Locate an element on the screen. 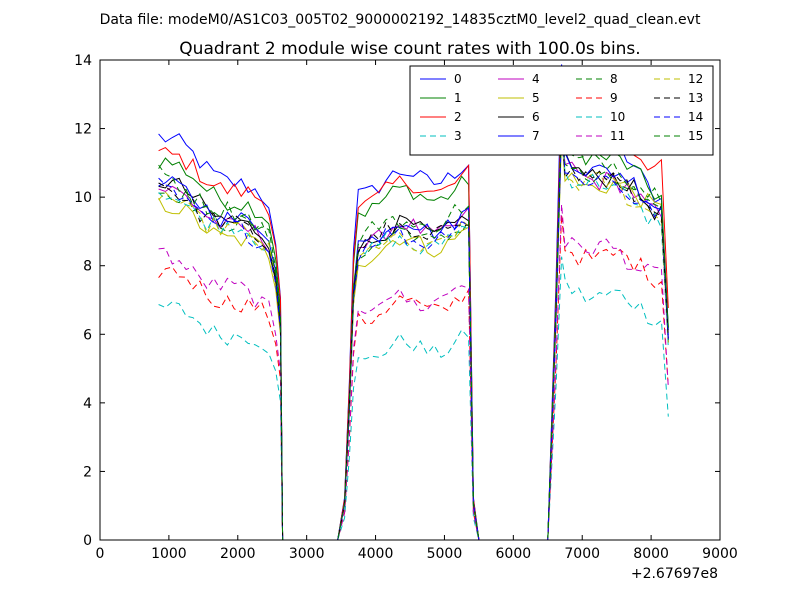 Image resolution: width=800 pixels, height=600 pixels. y-tick-label: 8 is located at coordinates (87, 267).